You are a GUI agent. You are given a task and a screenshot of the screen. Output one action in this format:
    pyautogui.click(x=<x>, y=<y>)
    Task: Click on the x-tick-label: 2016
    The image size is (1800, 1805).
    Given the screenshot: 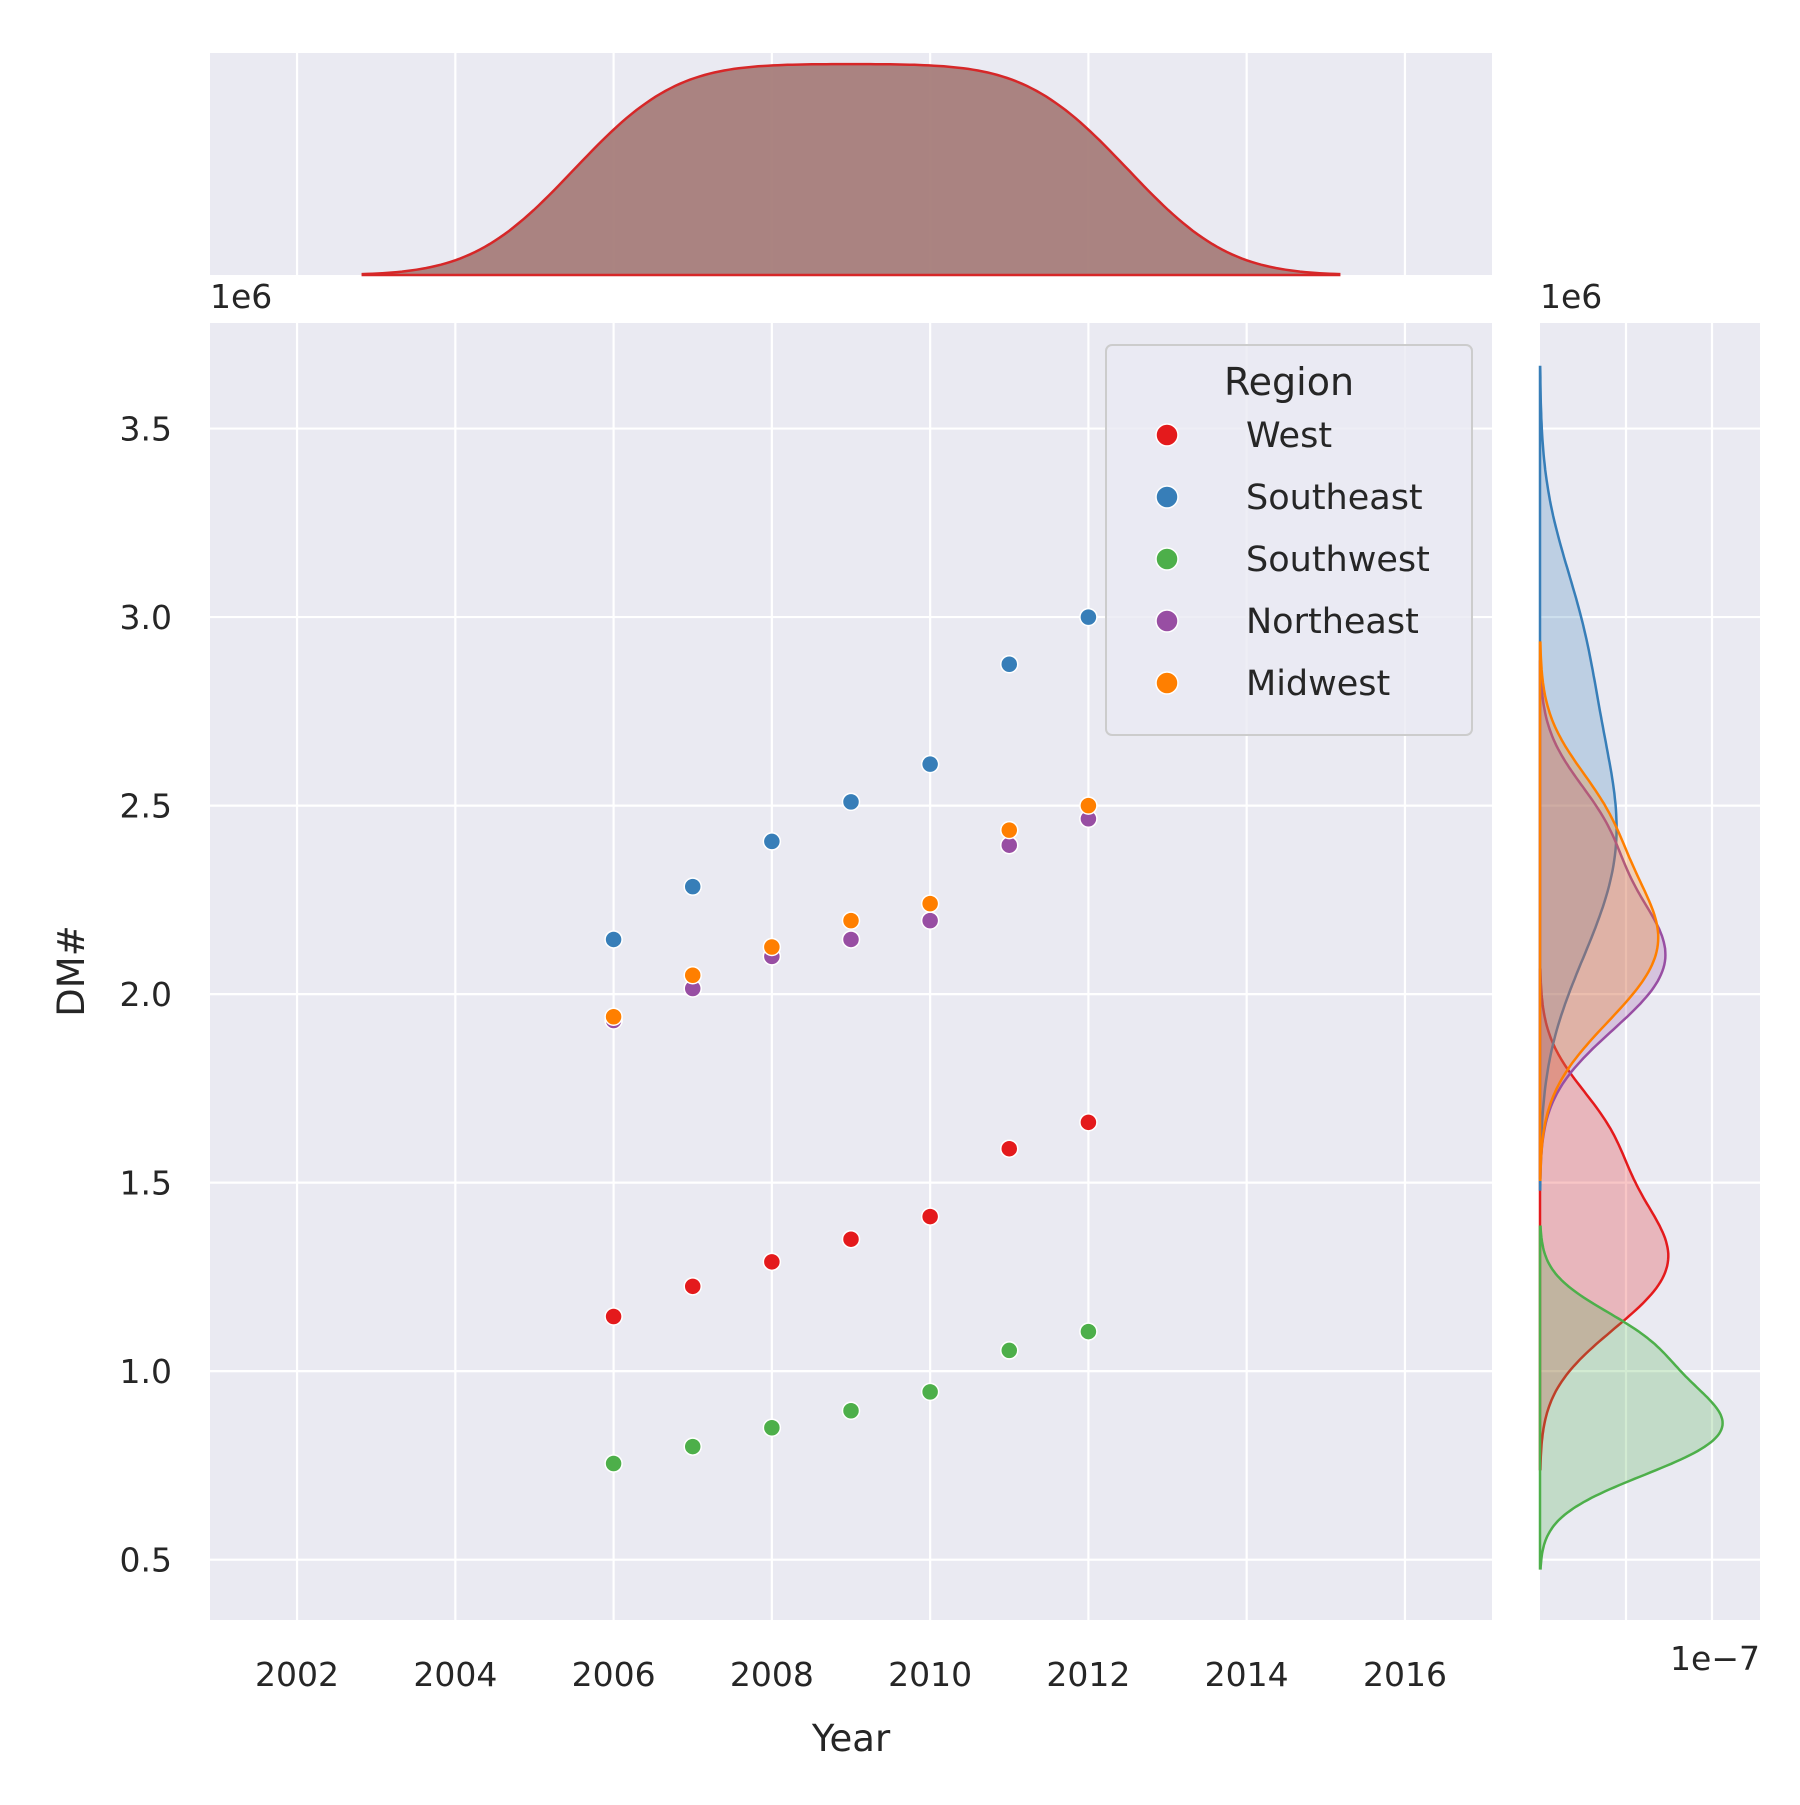 What is the action you would take?
    pyautogui.click(x=1405, y=1674)
    